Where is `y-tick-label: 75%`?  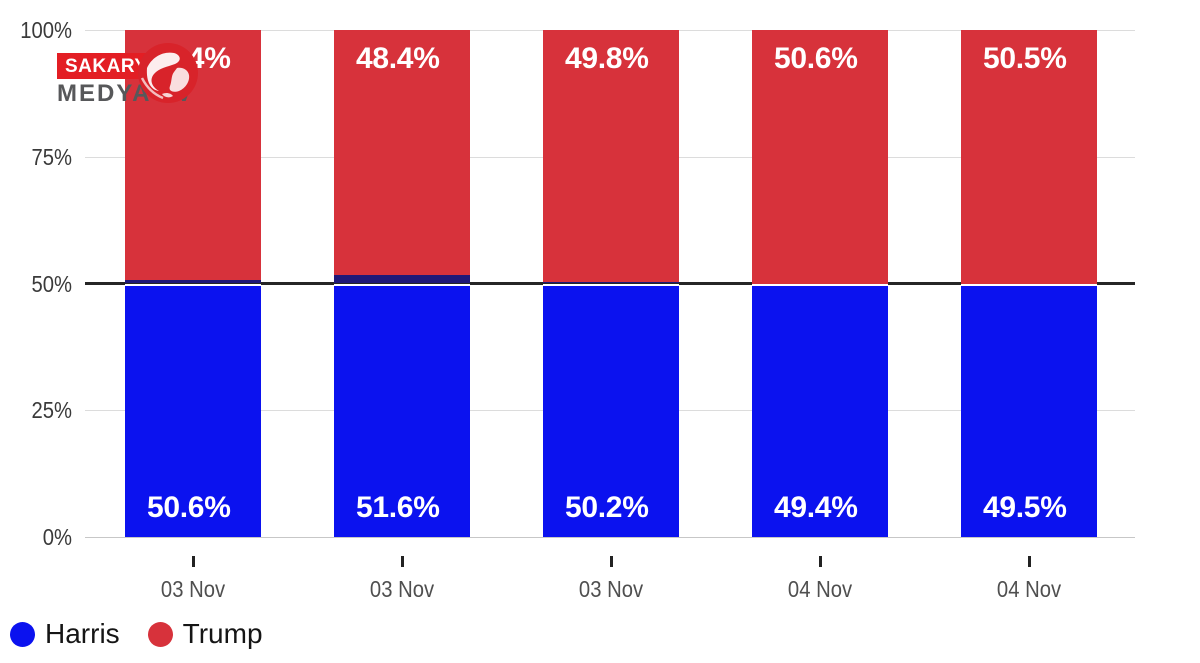
y-tick-label: 75% is located at coordinates (51, 156).